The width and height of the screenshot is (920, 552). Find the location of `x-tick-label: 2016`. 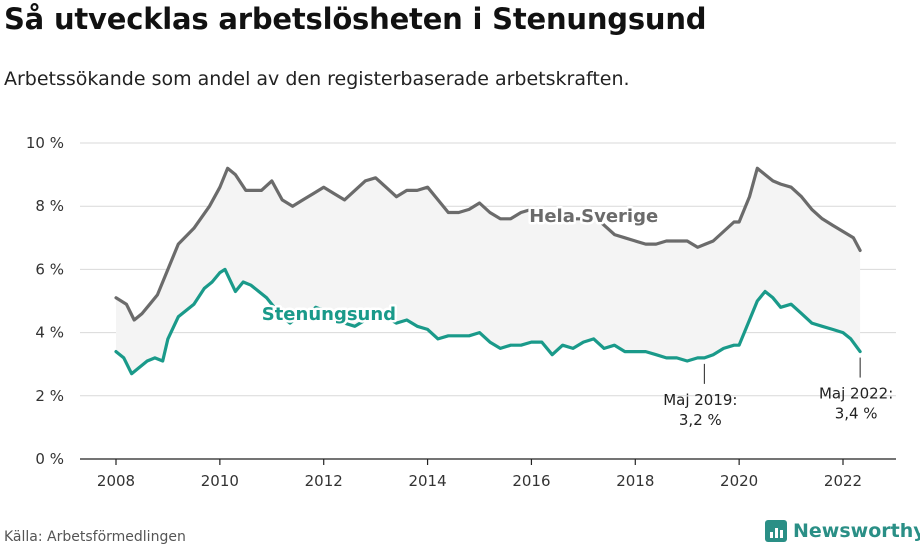

x-tick-label: 2016 is located at coordinates (531, 481).